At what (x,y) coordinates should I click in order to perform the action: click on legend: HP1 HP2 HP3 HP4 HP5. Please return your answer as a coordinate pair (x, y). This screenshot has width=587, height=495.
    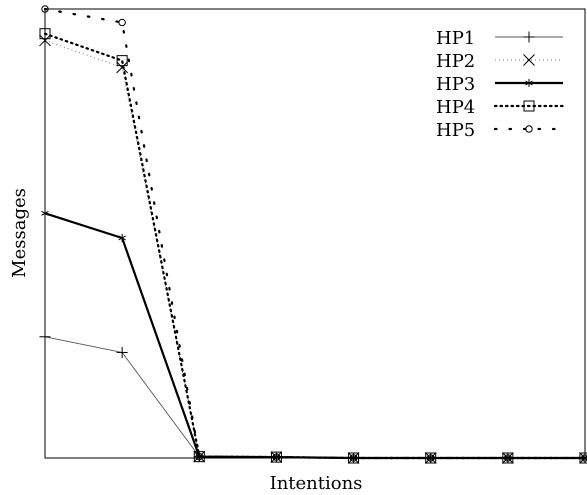
    Looking at the image, I should click on (500, 84).